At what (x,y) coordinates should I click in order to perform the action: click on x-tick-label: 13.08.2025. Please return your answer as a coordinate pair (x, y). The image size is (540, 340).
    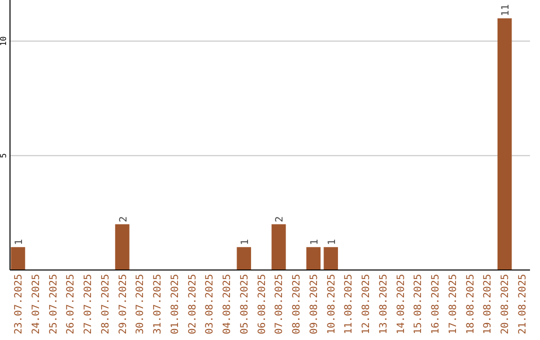
    Looking at the image, I should click on (384, 304).